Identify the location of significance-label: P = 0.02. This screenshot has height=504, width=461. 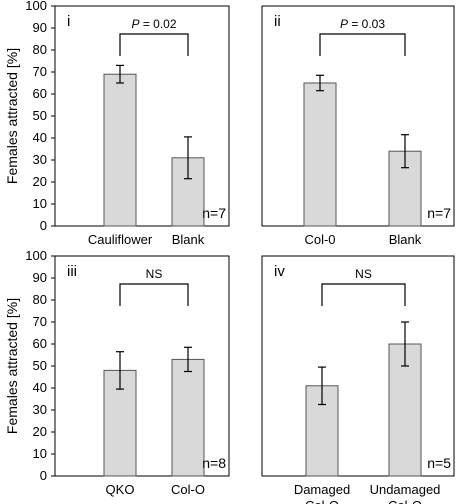
(153, 24).